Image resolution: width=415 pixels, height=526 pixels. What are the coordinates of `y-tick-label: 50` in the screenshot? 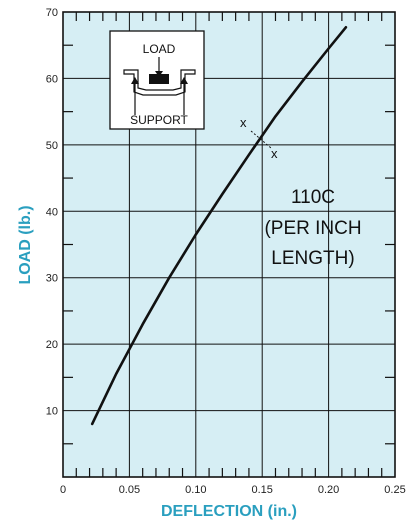 It's located at (52, 146).